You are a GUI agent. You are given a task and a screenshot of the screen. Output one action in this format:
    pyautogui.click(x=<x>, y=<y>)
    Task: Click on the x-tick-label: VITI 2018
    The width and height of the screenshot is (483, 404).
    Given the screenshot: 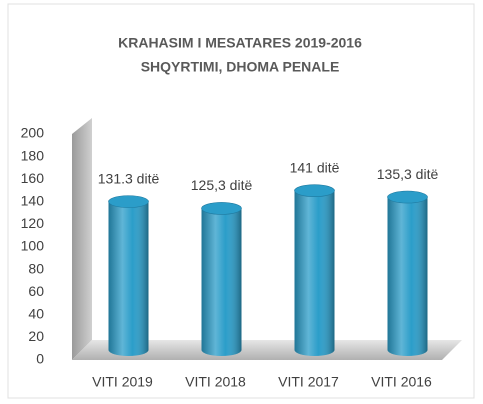 What is the action you would take?
    pyautogui.click(x=215, y=382)
    